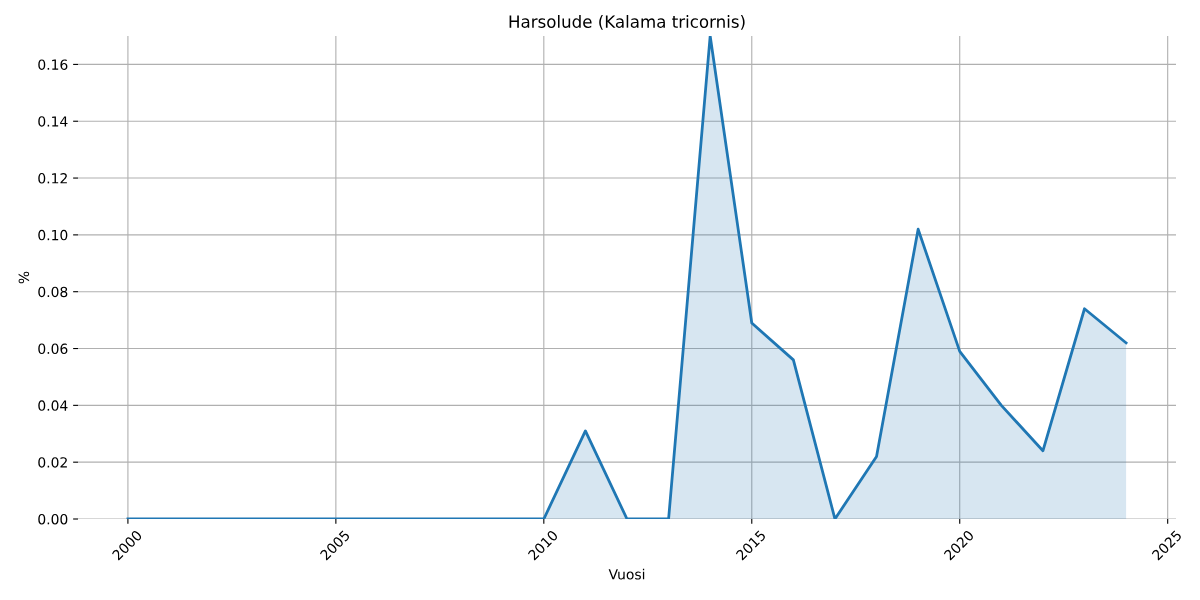  What do you see at coordinates (52, 462) in the screenshot?
I see `y-tick-label: 0.02` at bounding box center [52, 462].